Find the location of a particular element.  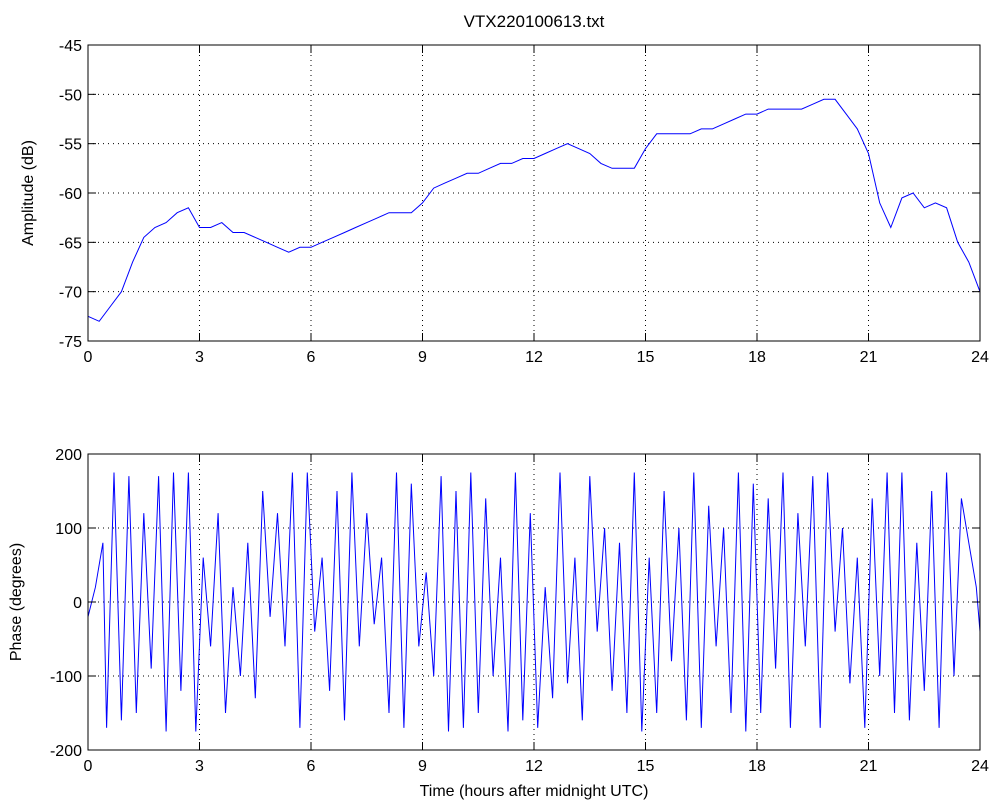

amplitude-y-label: Amplitude (dB) is located at coordinates (28, 193).